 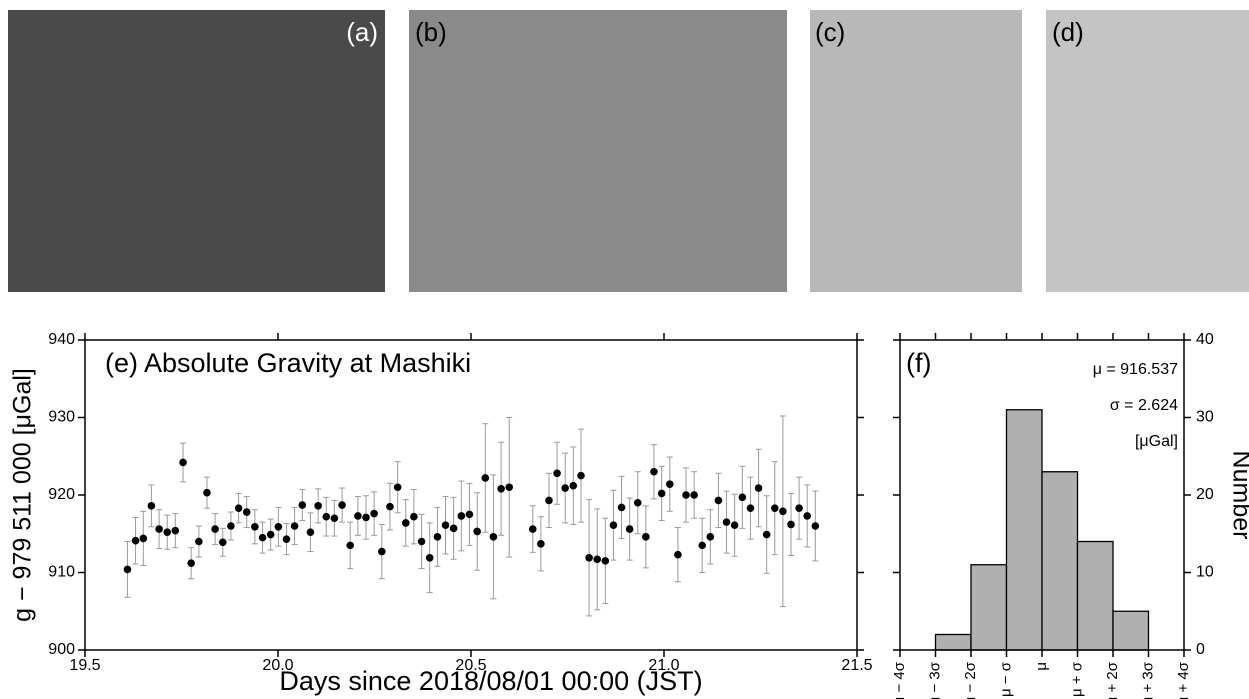 What do you see at coordinates (490, 681) in the screenshot?
I see `x-axis-label: Days since 2018/08/01 00:00 (JST)` at bounding box center [490, 681].